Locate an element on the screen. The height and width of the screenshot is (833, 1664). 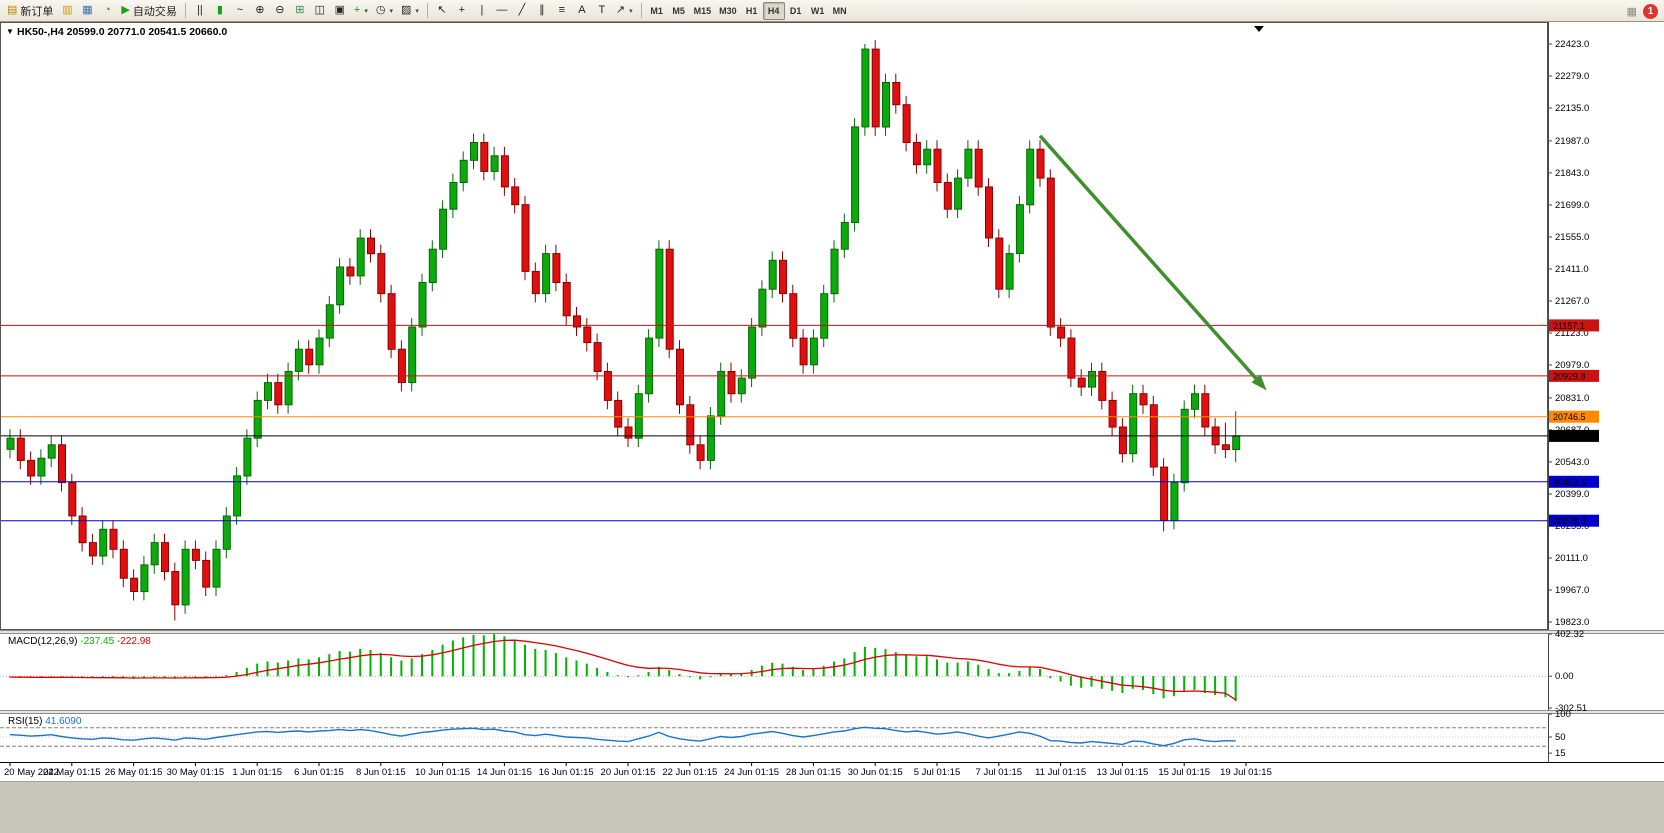
navigator-button: ◔ is located at coordinates (107, 11).